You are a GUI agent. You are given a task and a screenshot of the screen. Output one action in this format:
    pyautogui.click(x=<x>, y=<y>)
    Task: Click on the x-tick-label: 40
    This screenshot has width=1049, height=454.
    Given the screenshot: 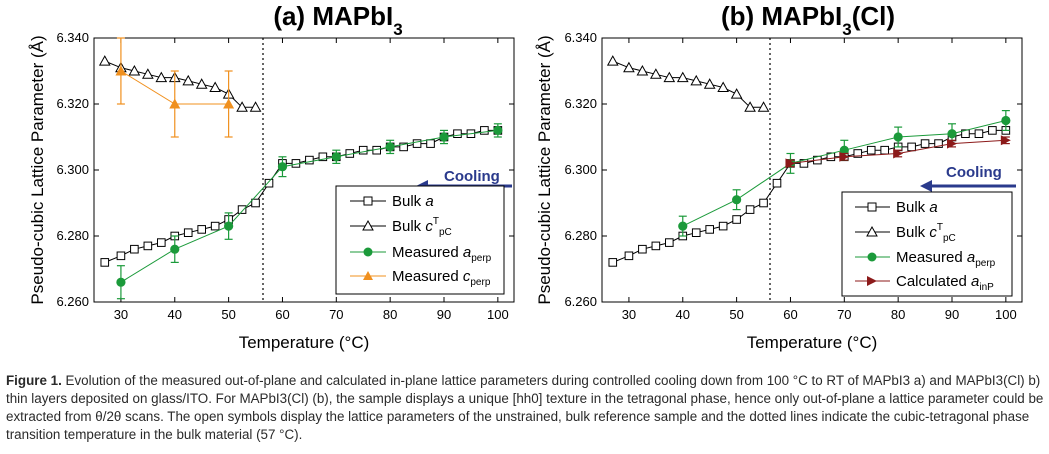 What is the action you would take?
    pyautogui.click(x=175, y=314)
    